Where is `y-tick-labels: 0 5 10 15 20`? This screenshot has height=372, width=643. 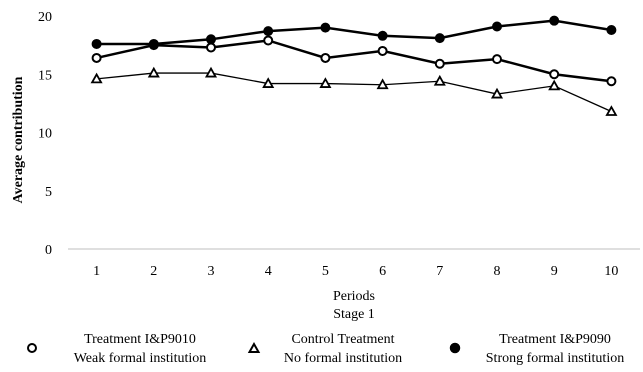 y-tick-labels: 0 5 10 15 20 is located at coordinates (45, 134).